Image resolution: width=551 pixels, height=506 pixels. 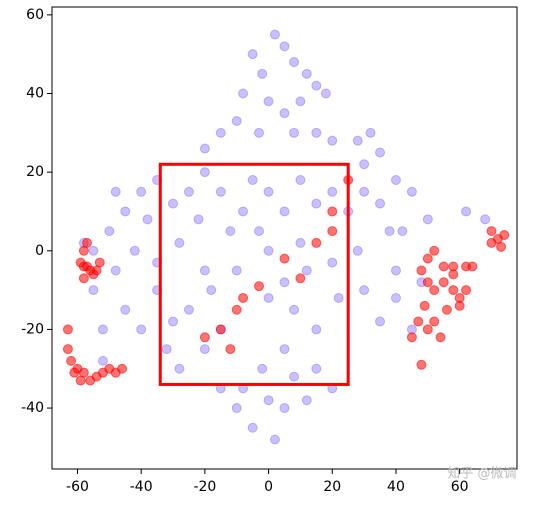 What do you see at coordinates (32, 329) in the screenshot?
I see `y-tick-label: -20` at bounding box center [32, 329].